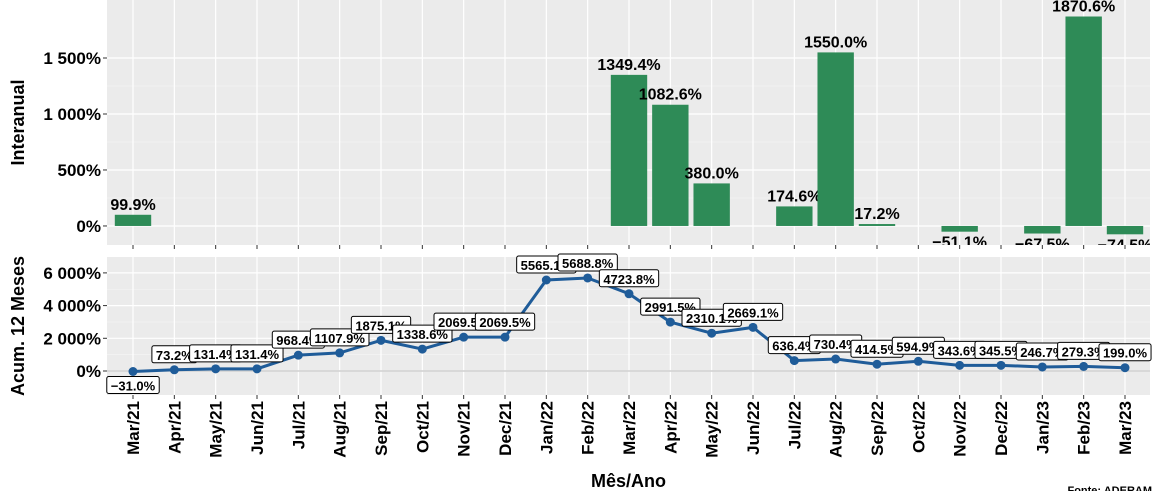 The width and height of the screenshot is (1154, 491). Describe the element at coordinates (1084, 428) in the screenshot. I see `x-tick-label: Feb/23` at that location.